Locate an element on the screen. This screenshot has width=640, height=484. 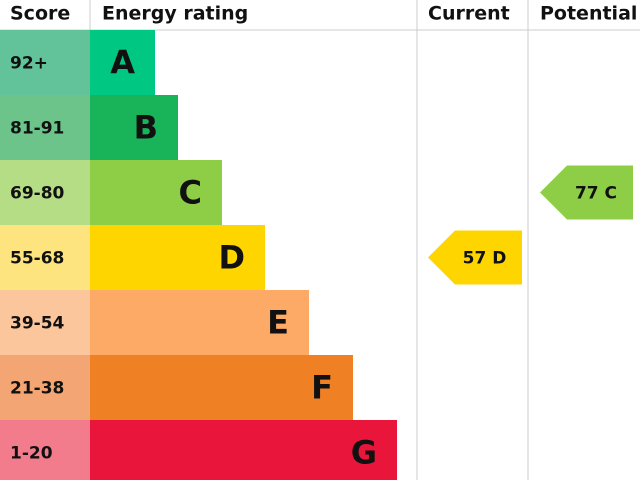
header-current: Current is located at coordinates (469, 14).